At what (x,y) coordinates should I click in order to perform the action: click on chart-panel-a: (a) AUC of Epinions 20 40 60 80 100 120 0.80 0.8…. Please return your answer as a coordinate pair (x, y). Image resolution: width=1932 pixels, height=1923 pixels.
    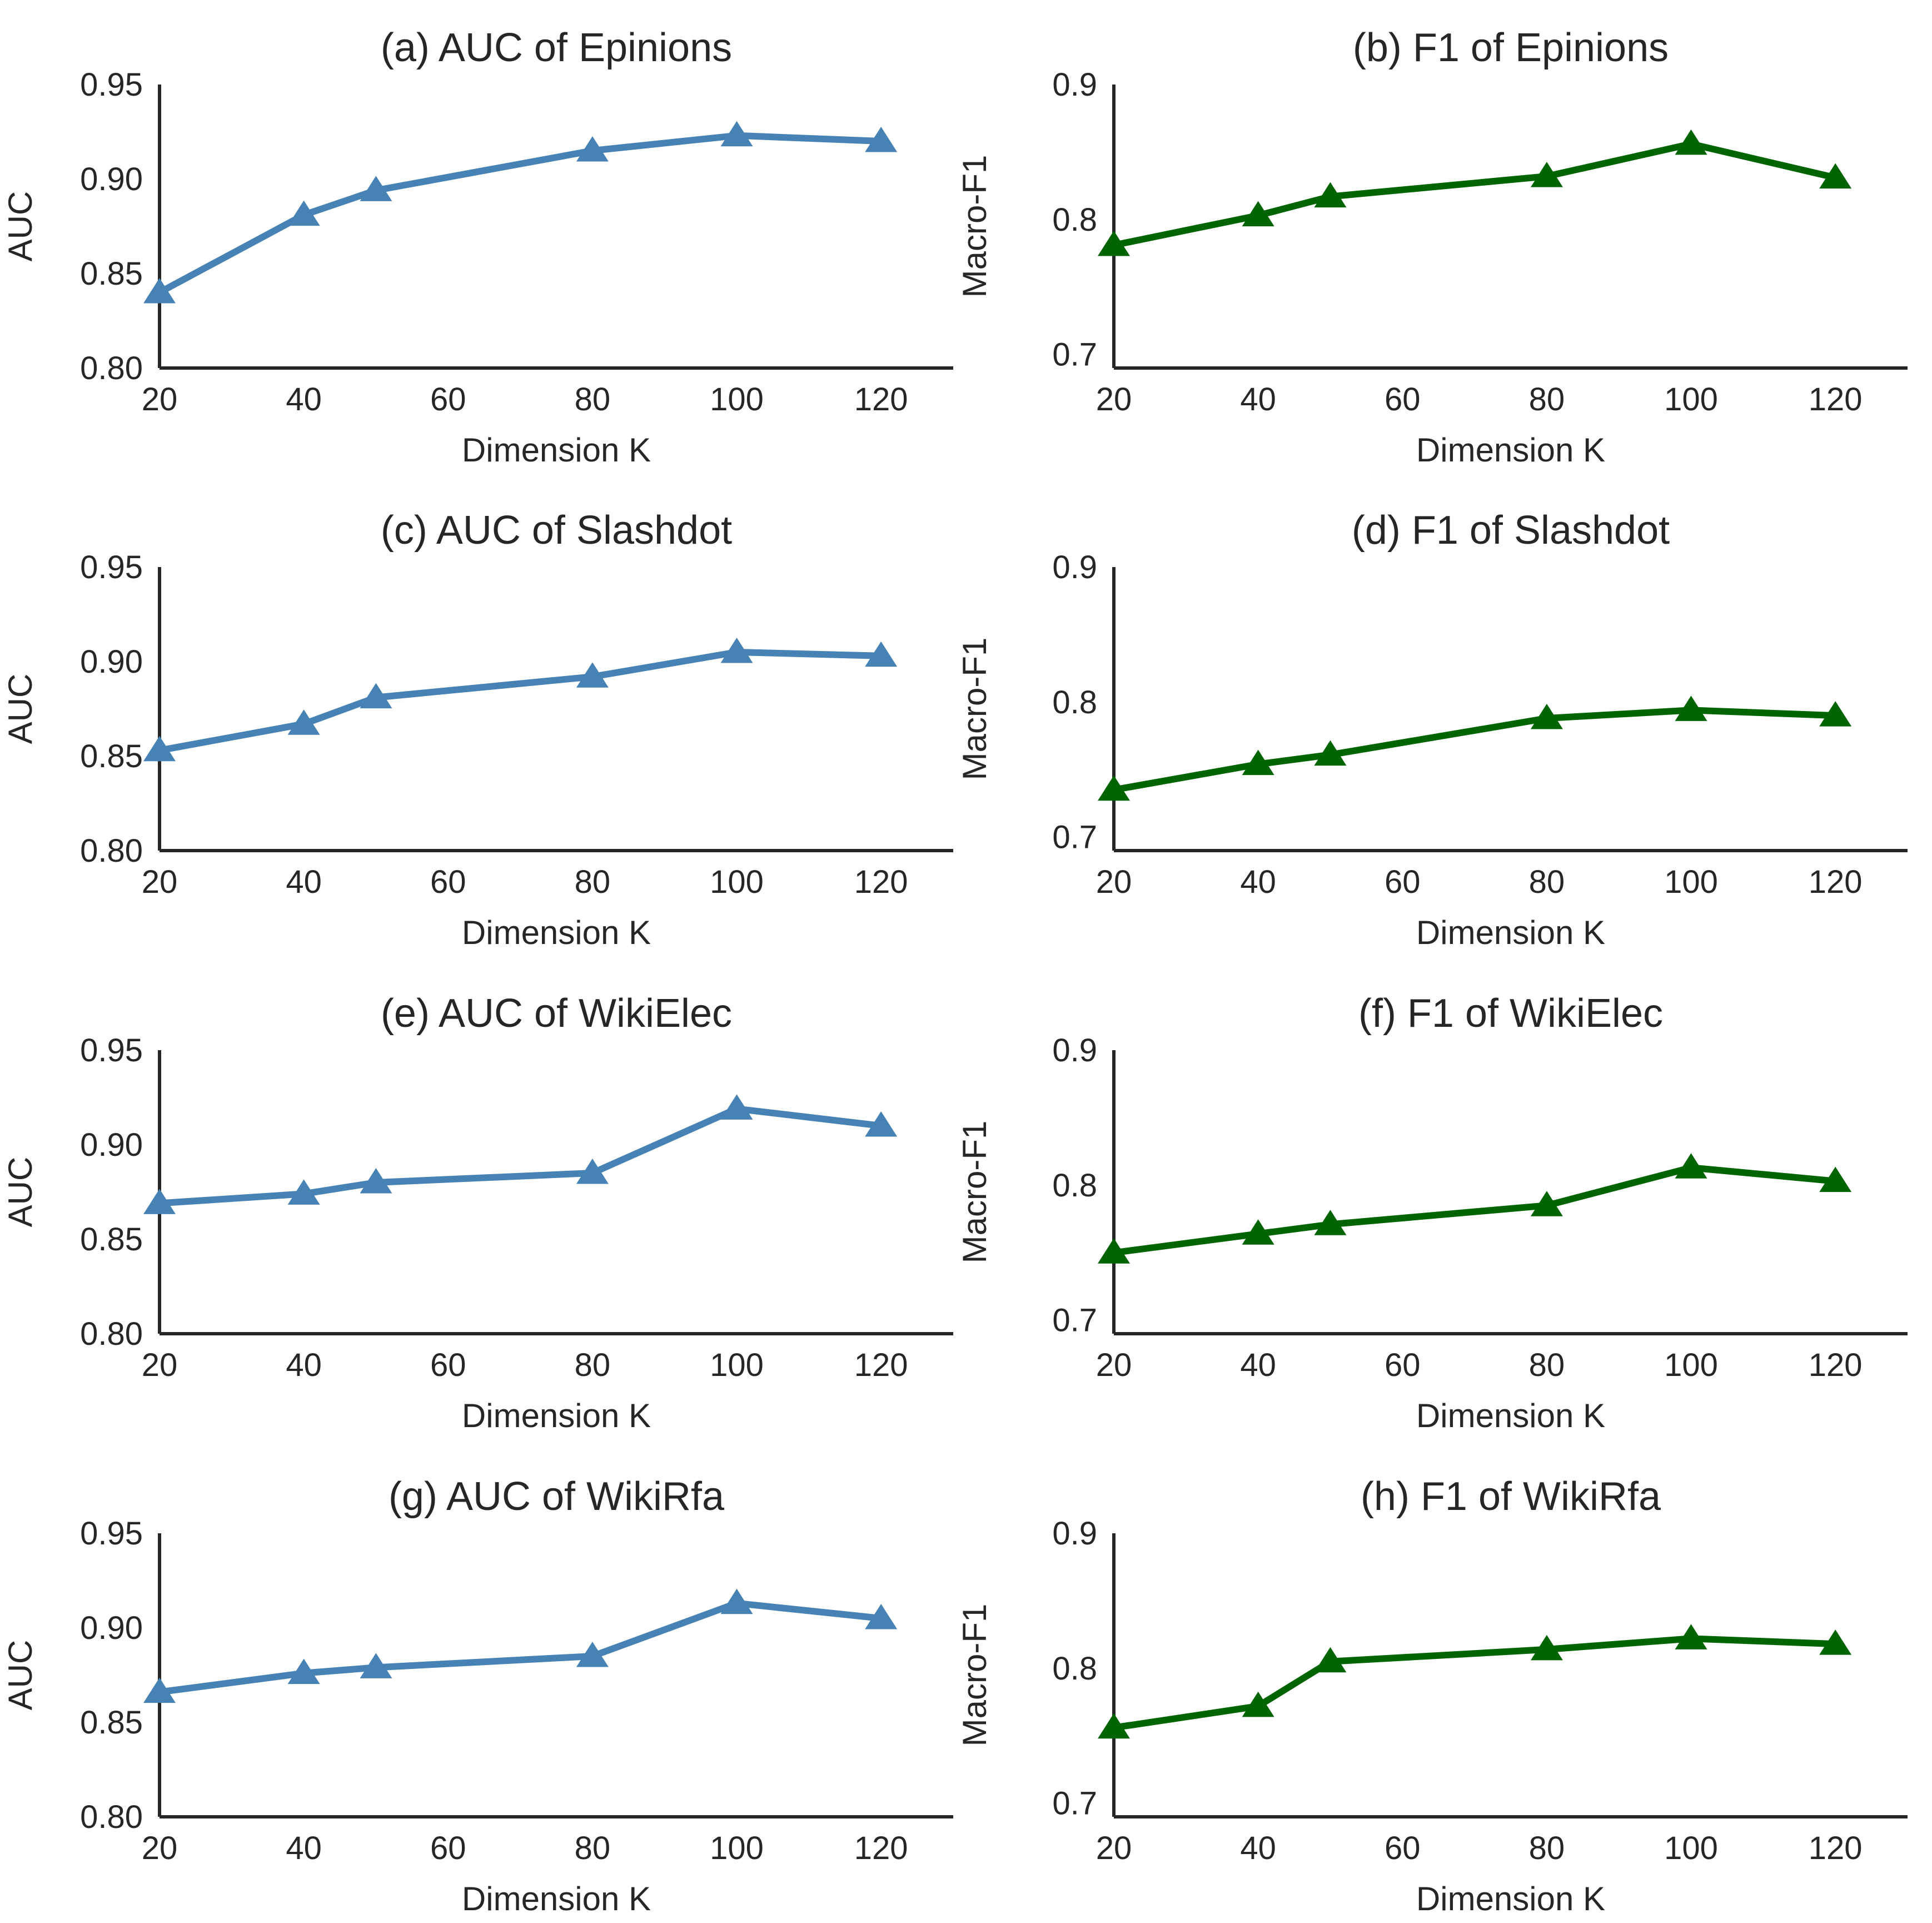
    Looking at the image, I should click on (478, 247).